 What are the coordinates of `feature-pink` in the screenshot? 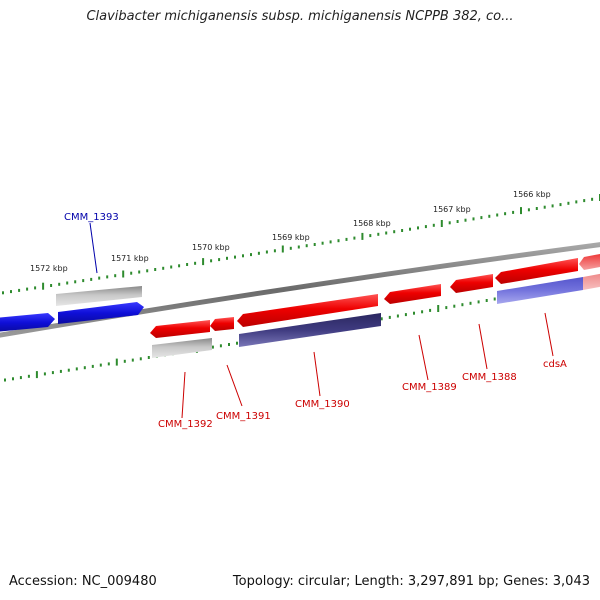 It's located at (591, 281).